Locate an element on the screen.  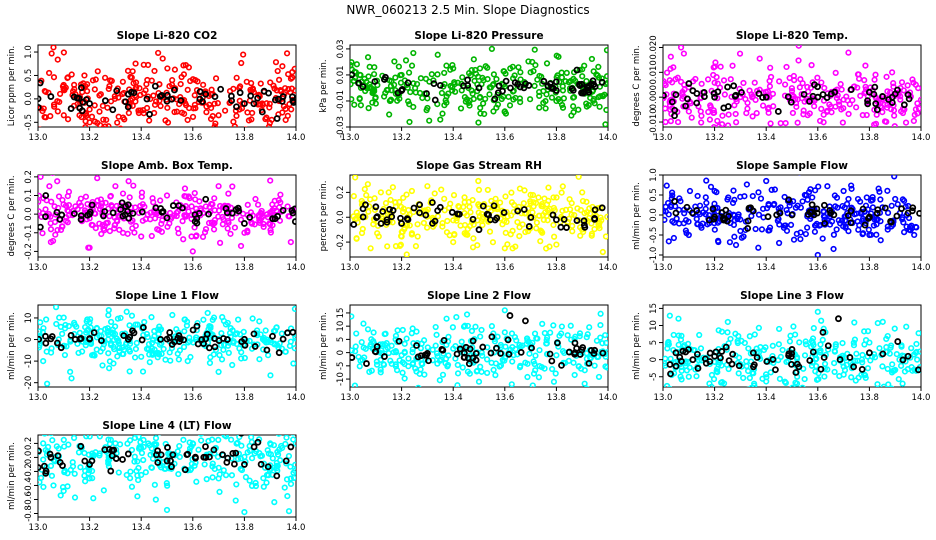
x-tick-label: 13.0 is located at coordinates (350, 138).